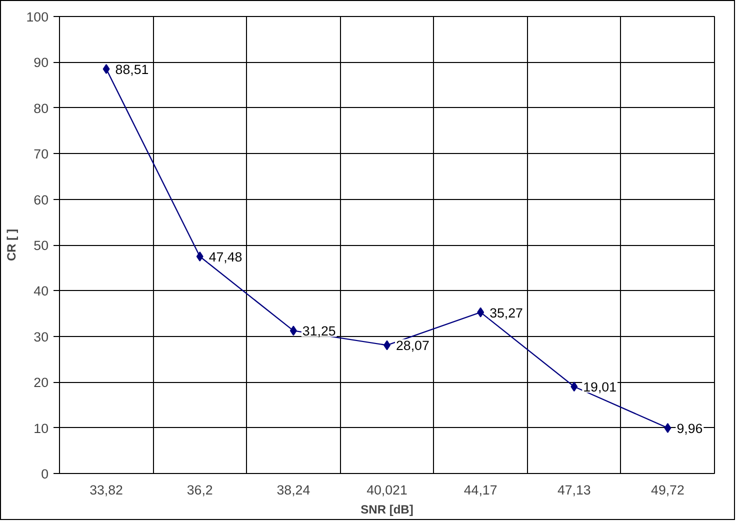 The height and width of the screenshot is (526, 741). Describe the element at coordinates (319, 331) in the screenshot. I see `data-label: 31,25` at that location.